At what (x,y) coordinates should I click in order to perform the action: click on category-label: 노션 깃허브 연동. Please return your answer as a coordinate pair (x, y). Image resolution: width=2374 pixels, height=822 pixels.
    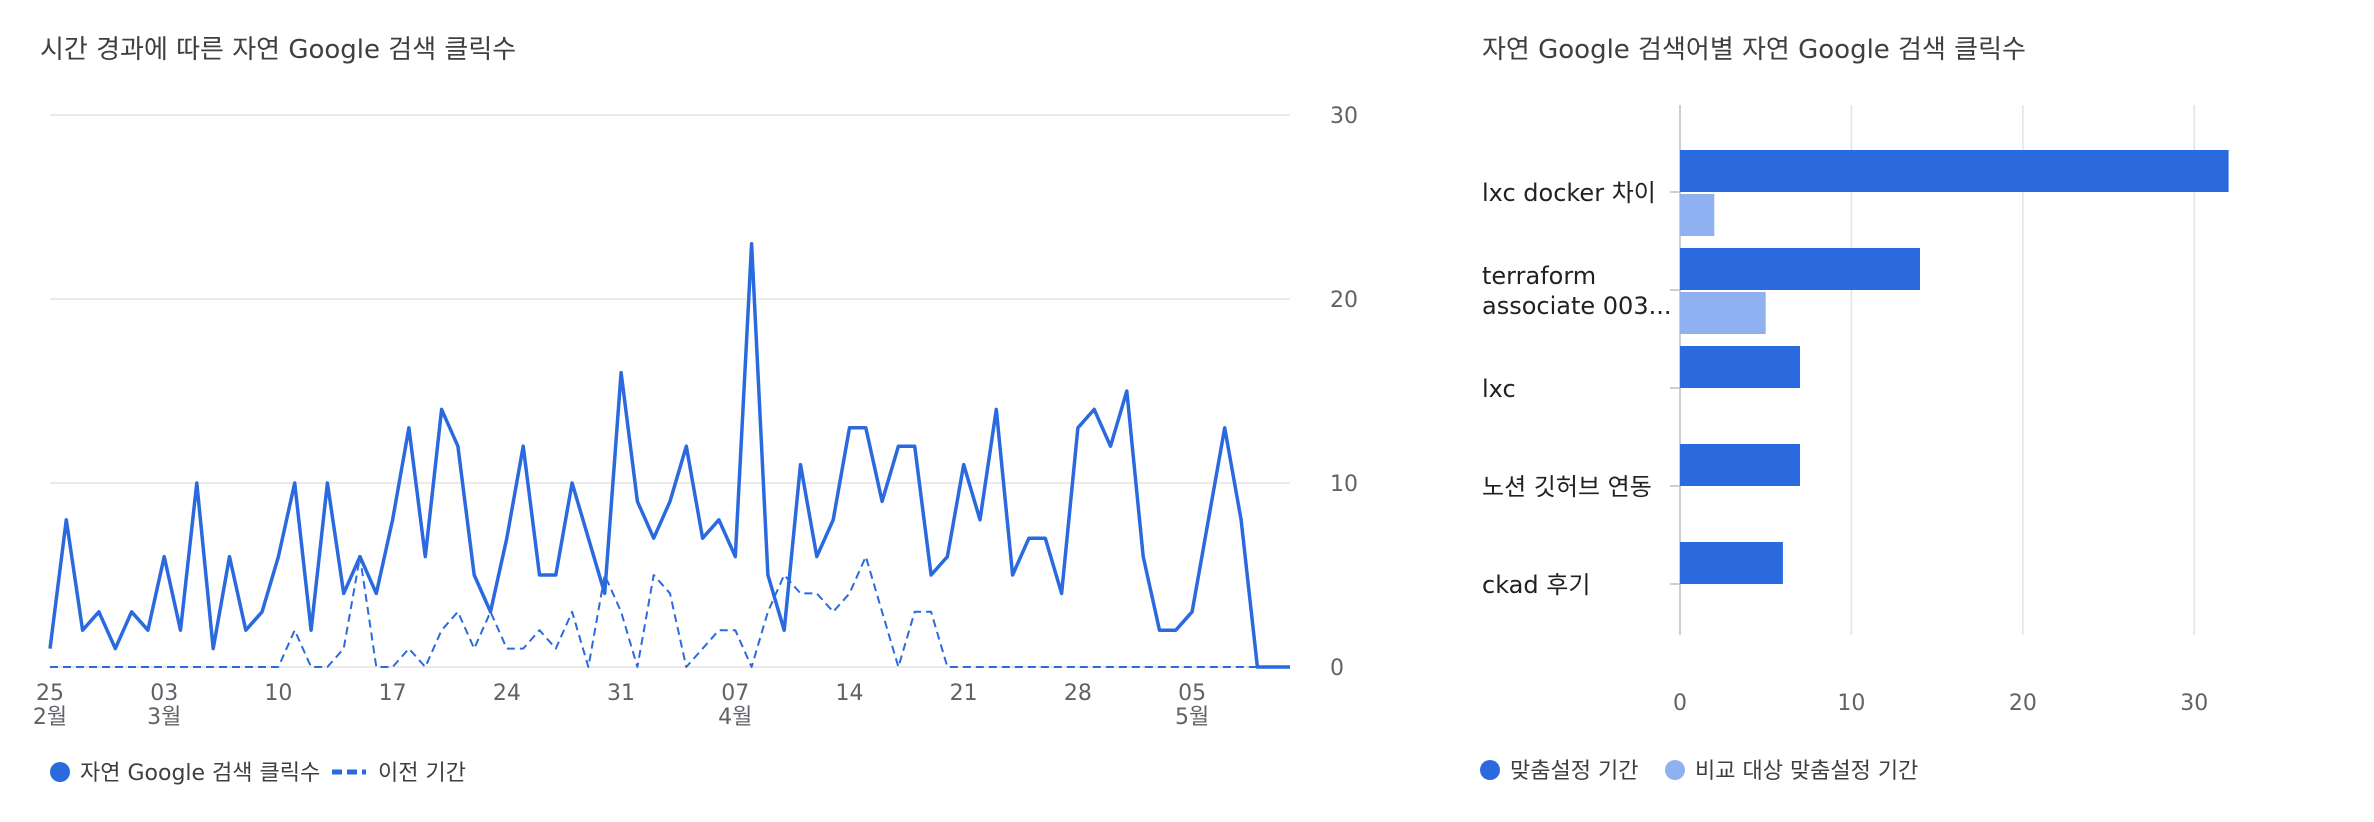
    Looking at the image, I should click on (1567, 487).